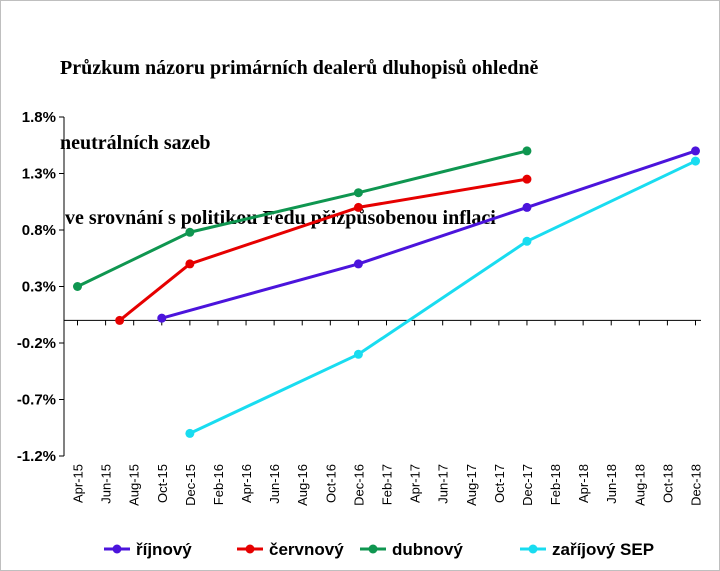 The height and width of the screenshot is (571, 720). What do you see at coordinates (218, 484) in the screenshot?
I see `x-tick-label: Feb-16` at bounding box center [218, 484].